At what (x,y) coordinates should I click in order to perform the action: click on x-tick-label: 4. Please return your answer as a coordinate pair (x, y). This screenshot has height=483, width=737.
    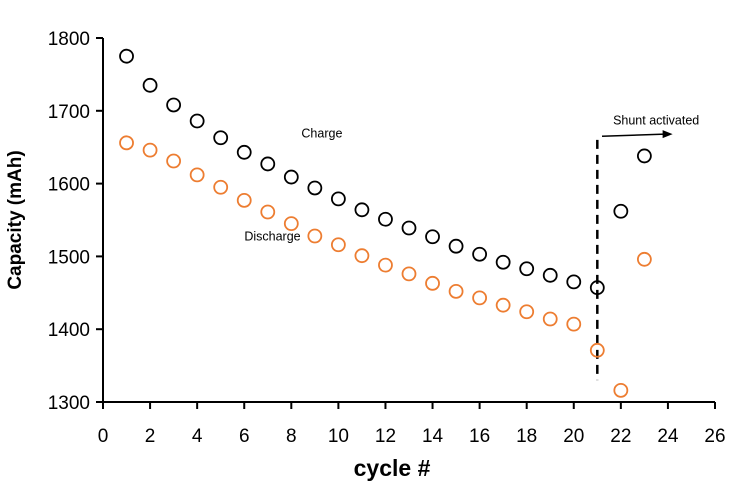
    Looking at the image, I should click on (197, 436).